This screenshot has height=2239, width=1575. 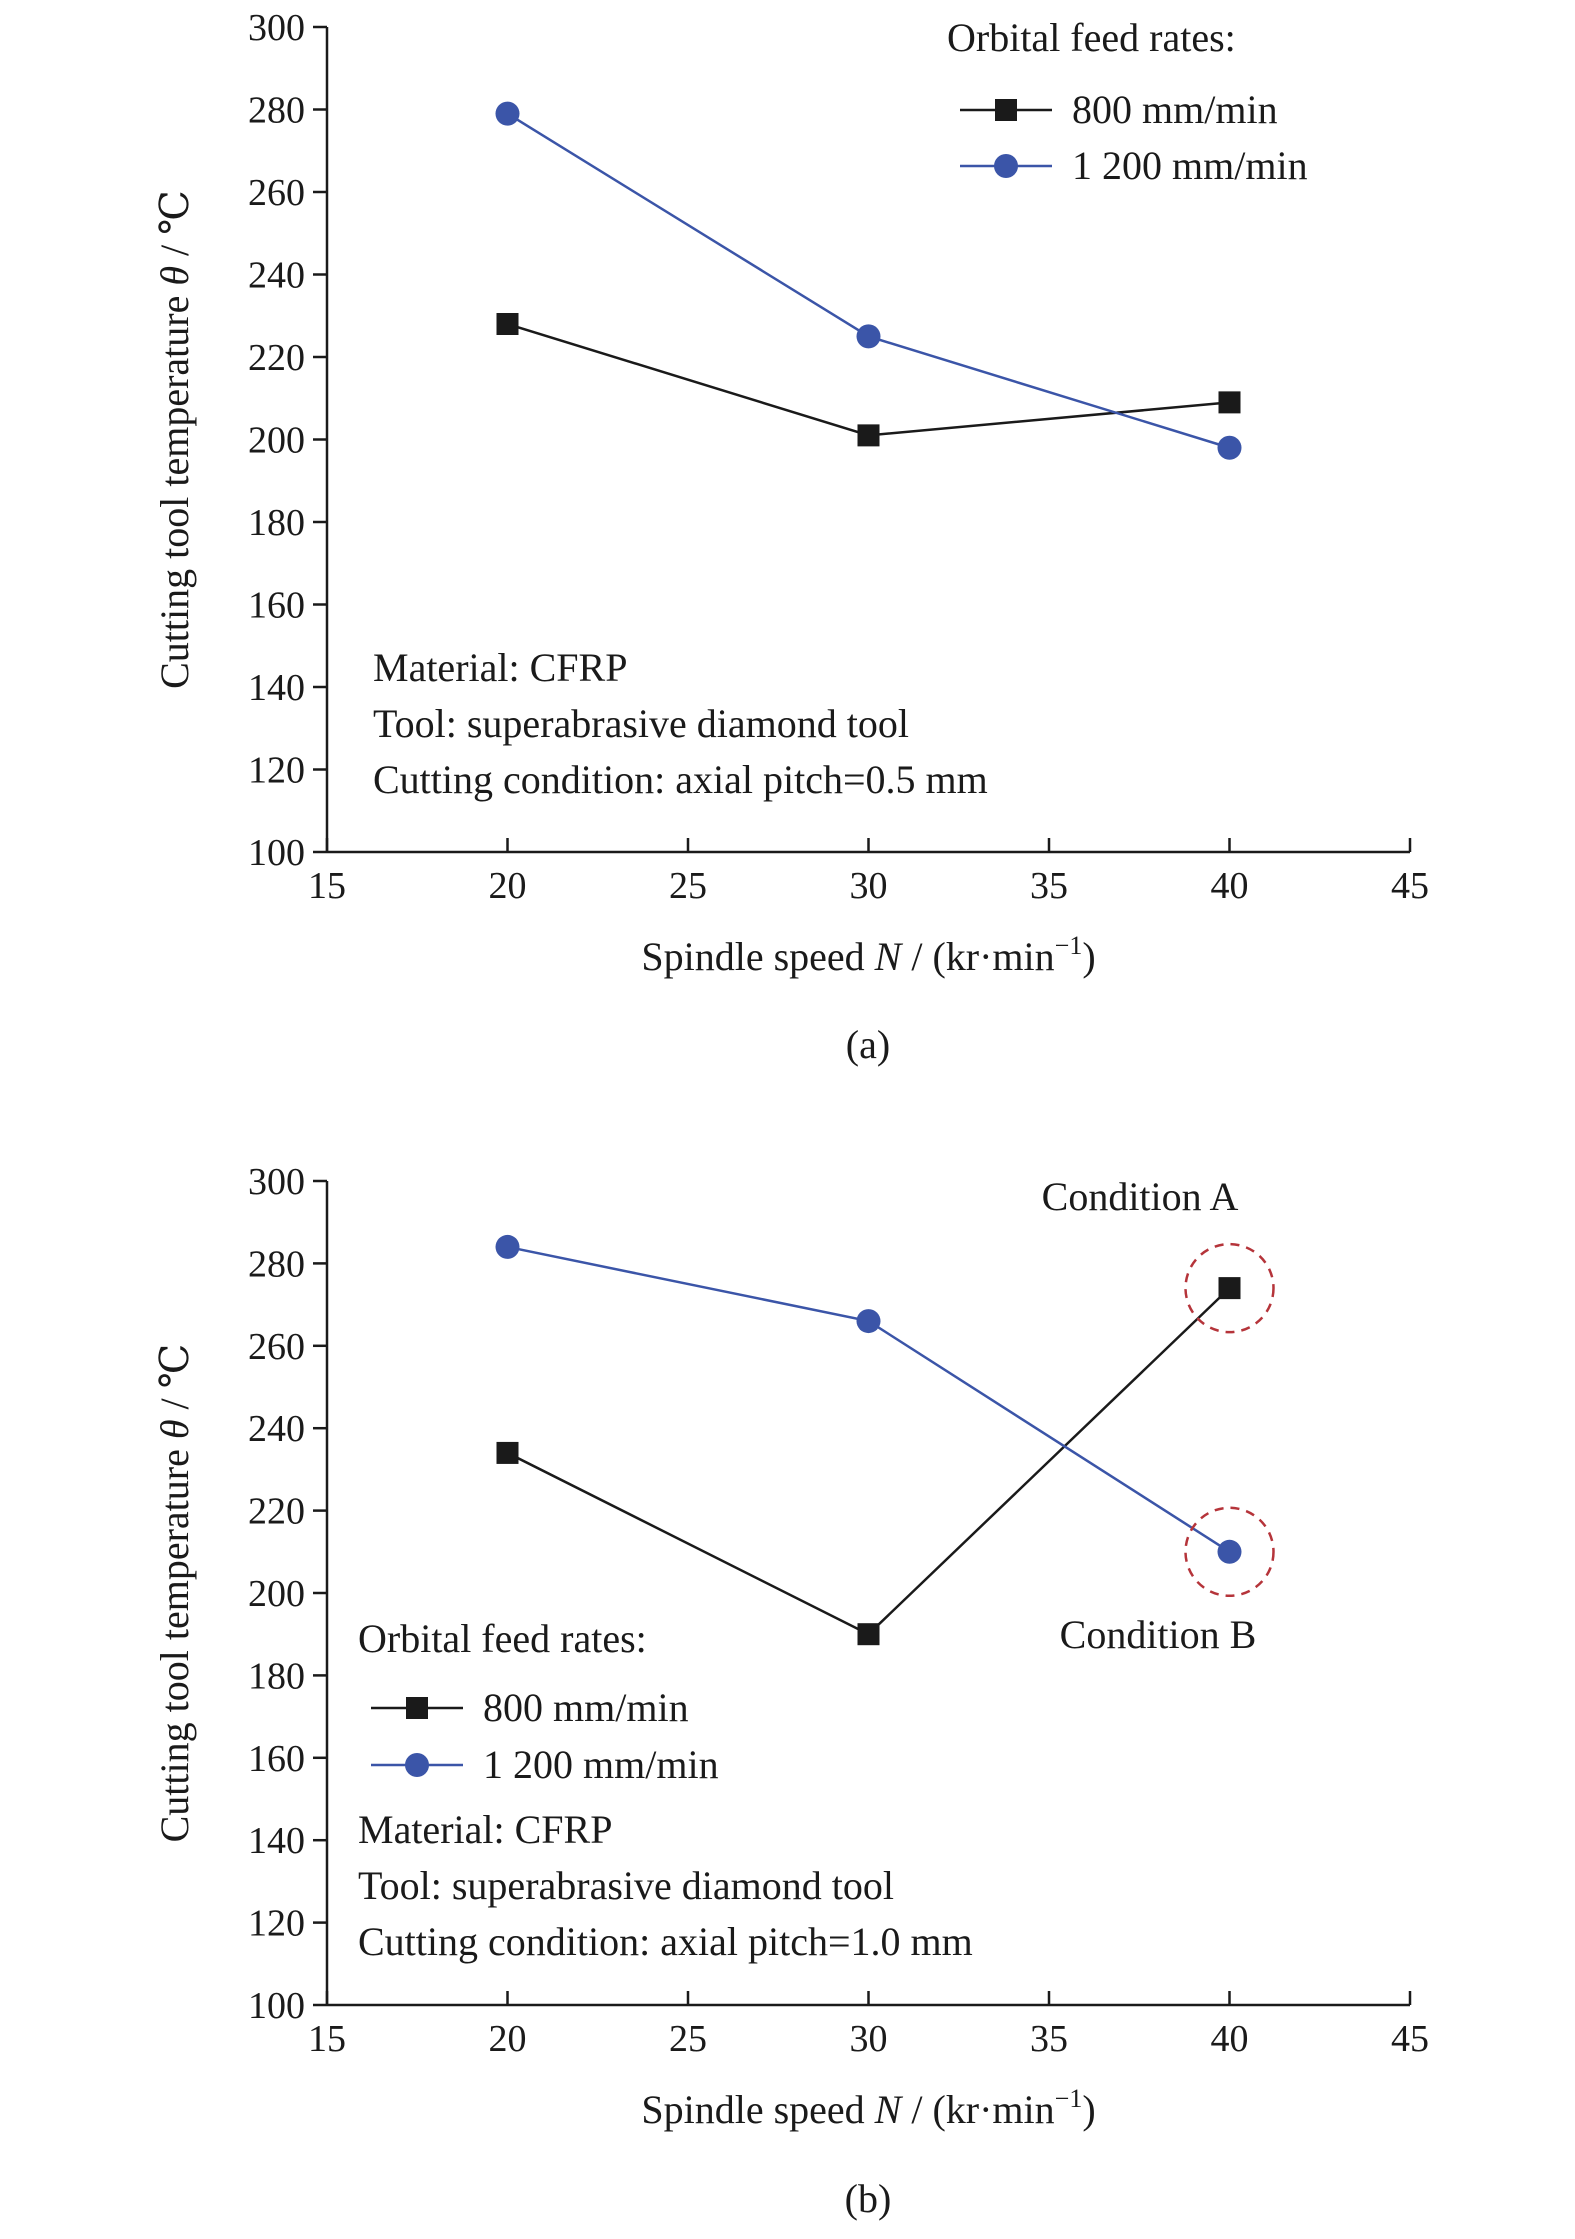 I want to click on annotation-text: Cutting condition: axial pitch=1.0 mm, so click(x=665, y=1941).